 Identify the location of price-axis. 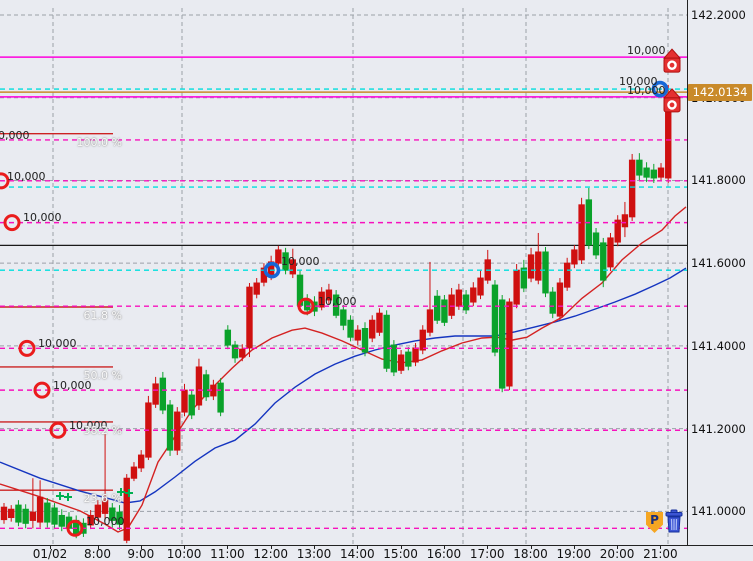
(720, 272).